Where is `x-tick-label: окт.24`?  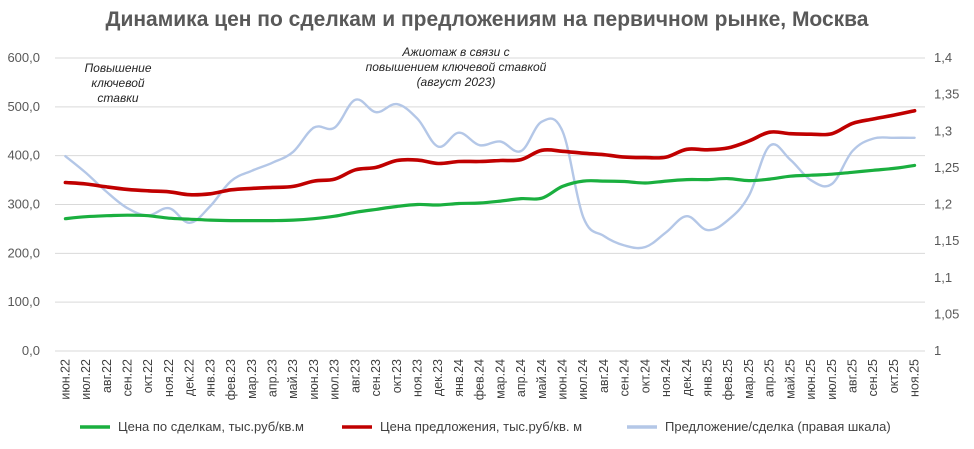 x-tick-label: окт.24 is located at coordinates (645, 376).